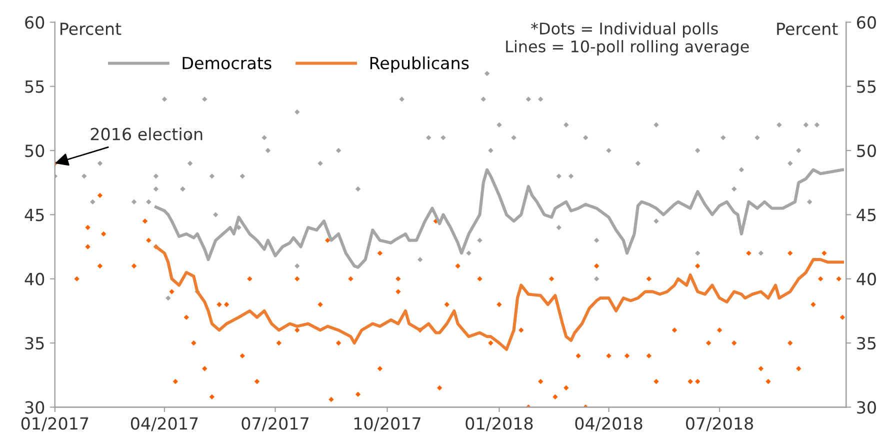  I want to click on y-tick-label: 60, so click(34, 22).